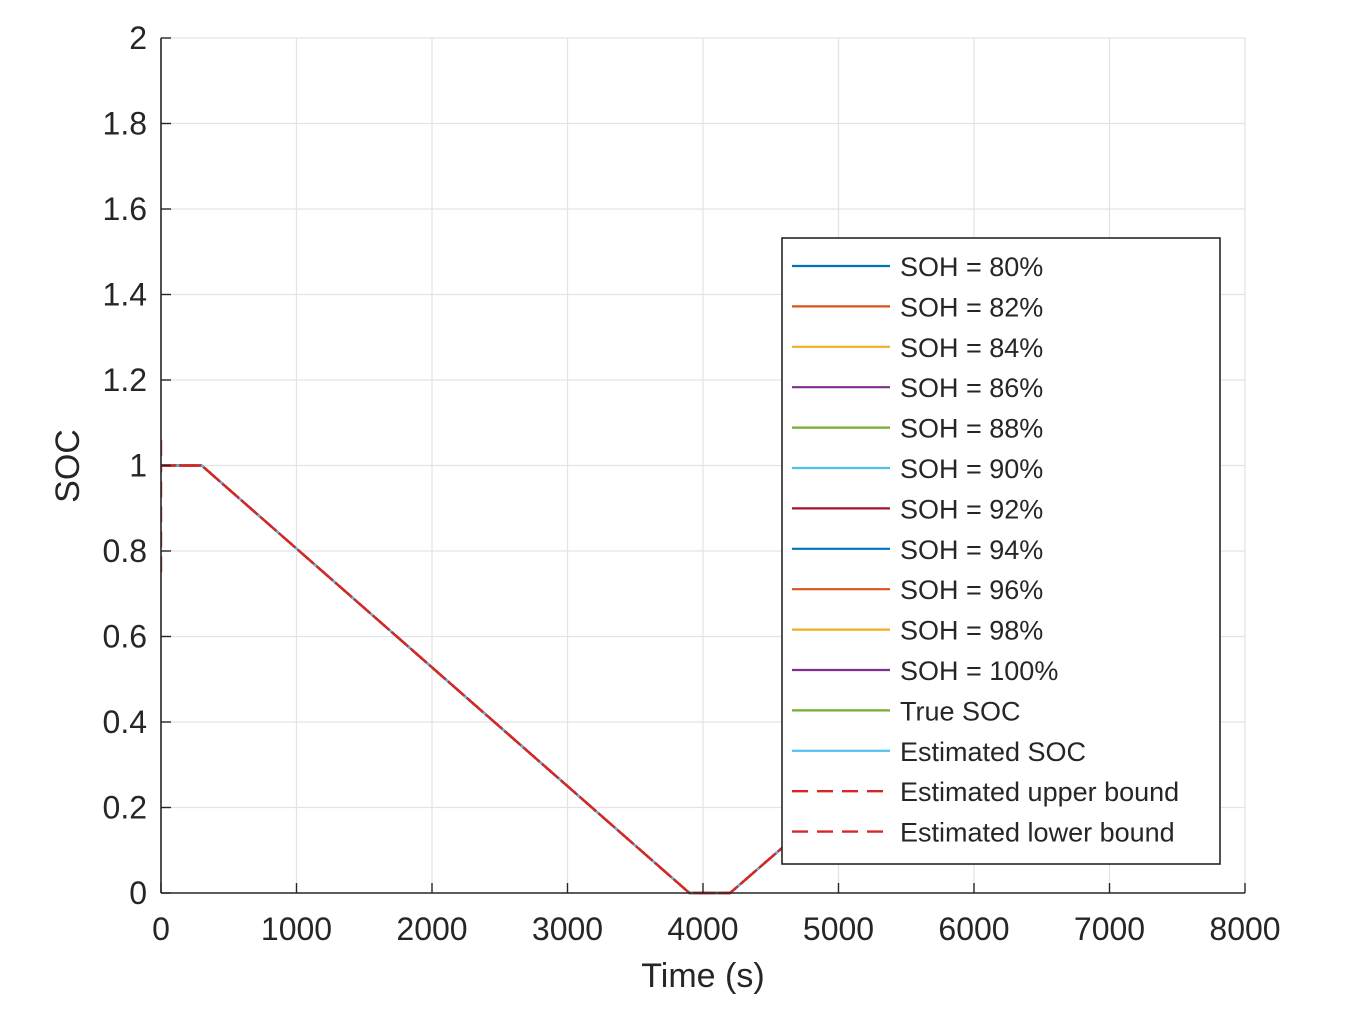 The width and height of the screenshot is (1352, 1022). I want to click on legend-label: SOH = 84%, so click(971, 348).